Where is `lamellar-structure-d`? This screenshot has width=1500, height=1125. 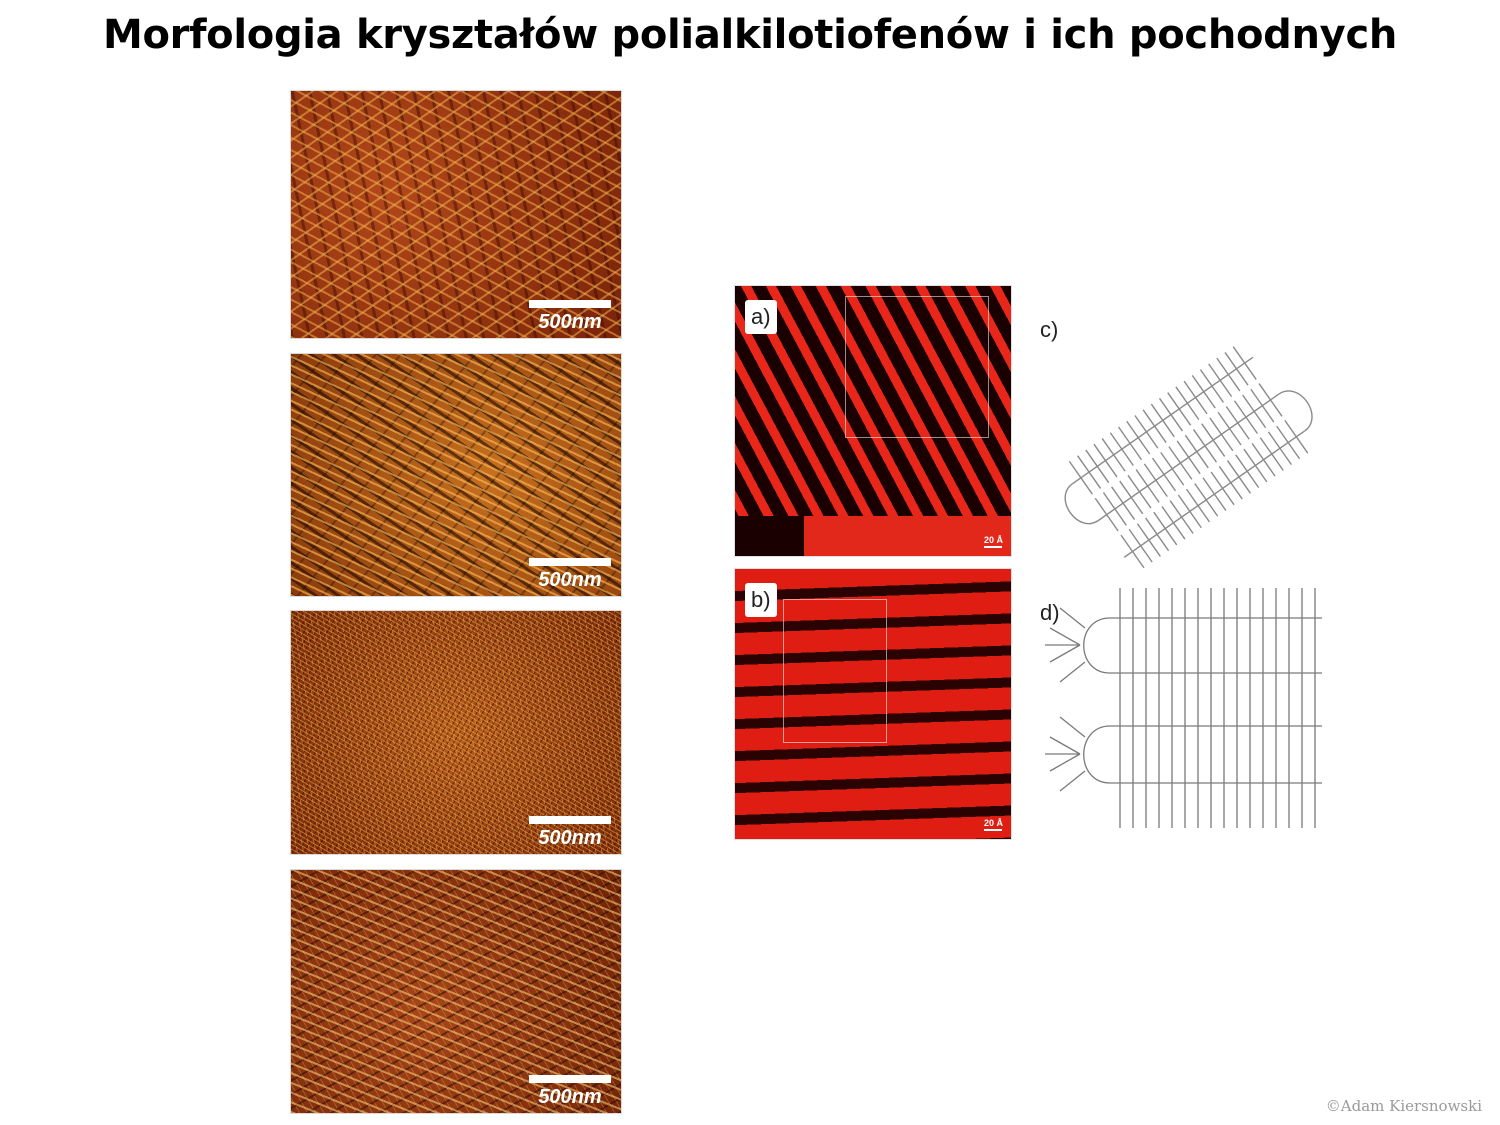
lamellar-structure-d is located at coordinates (1183, 708).